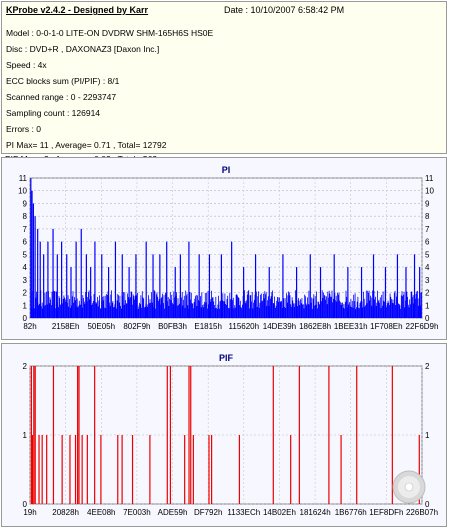 This screenshot has width=450, height=529. I want to click on y-tick-left: 5, so click(25, 254).